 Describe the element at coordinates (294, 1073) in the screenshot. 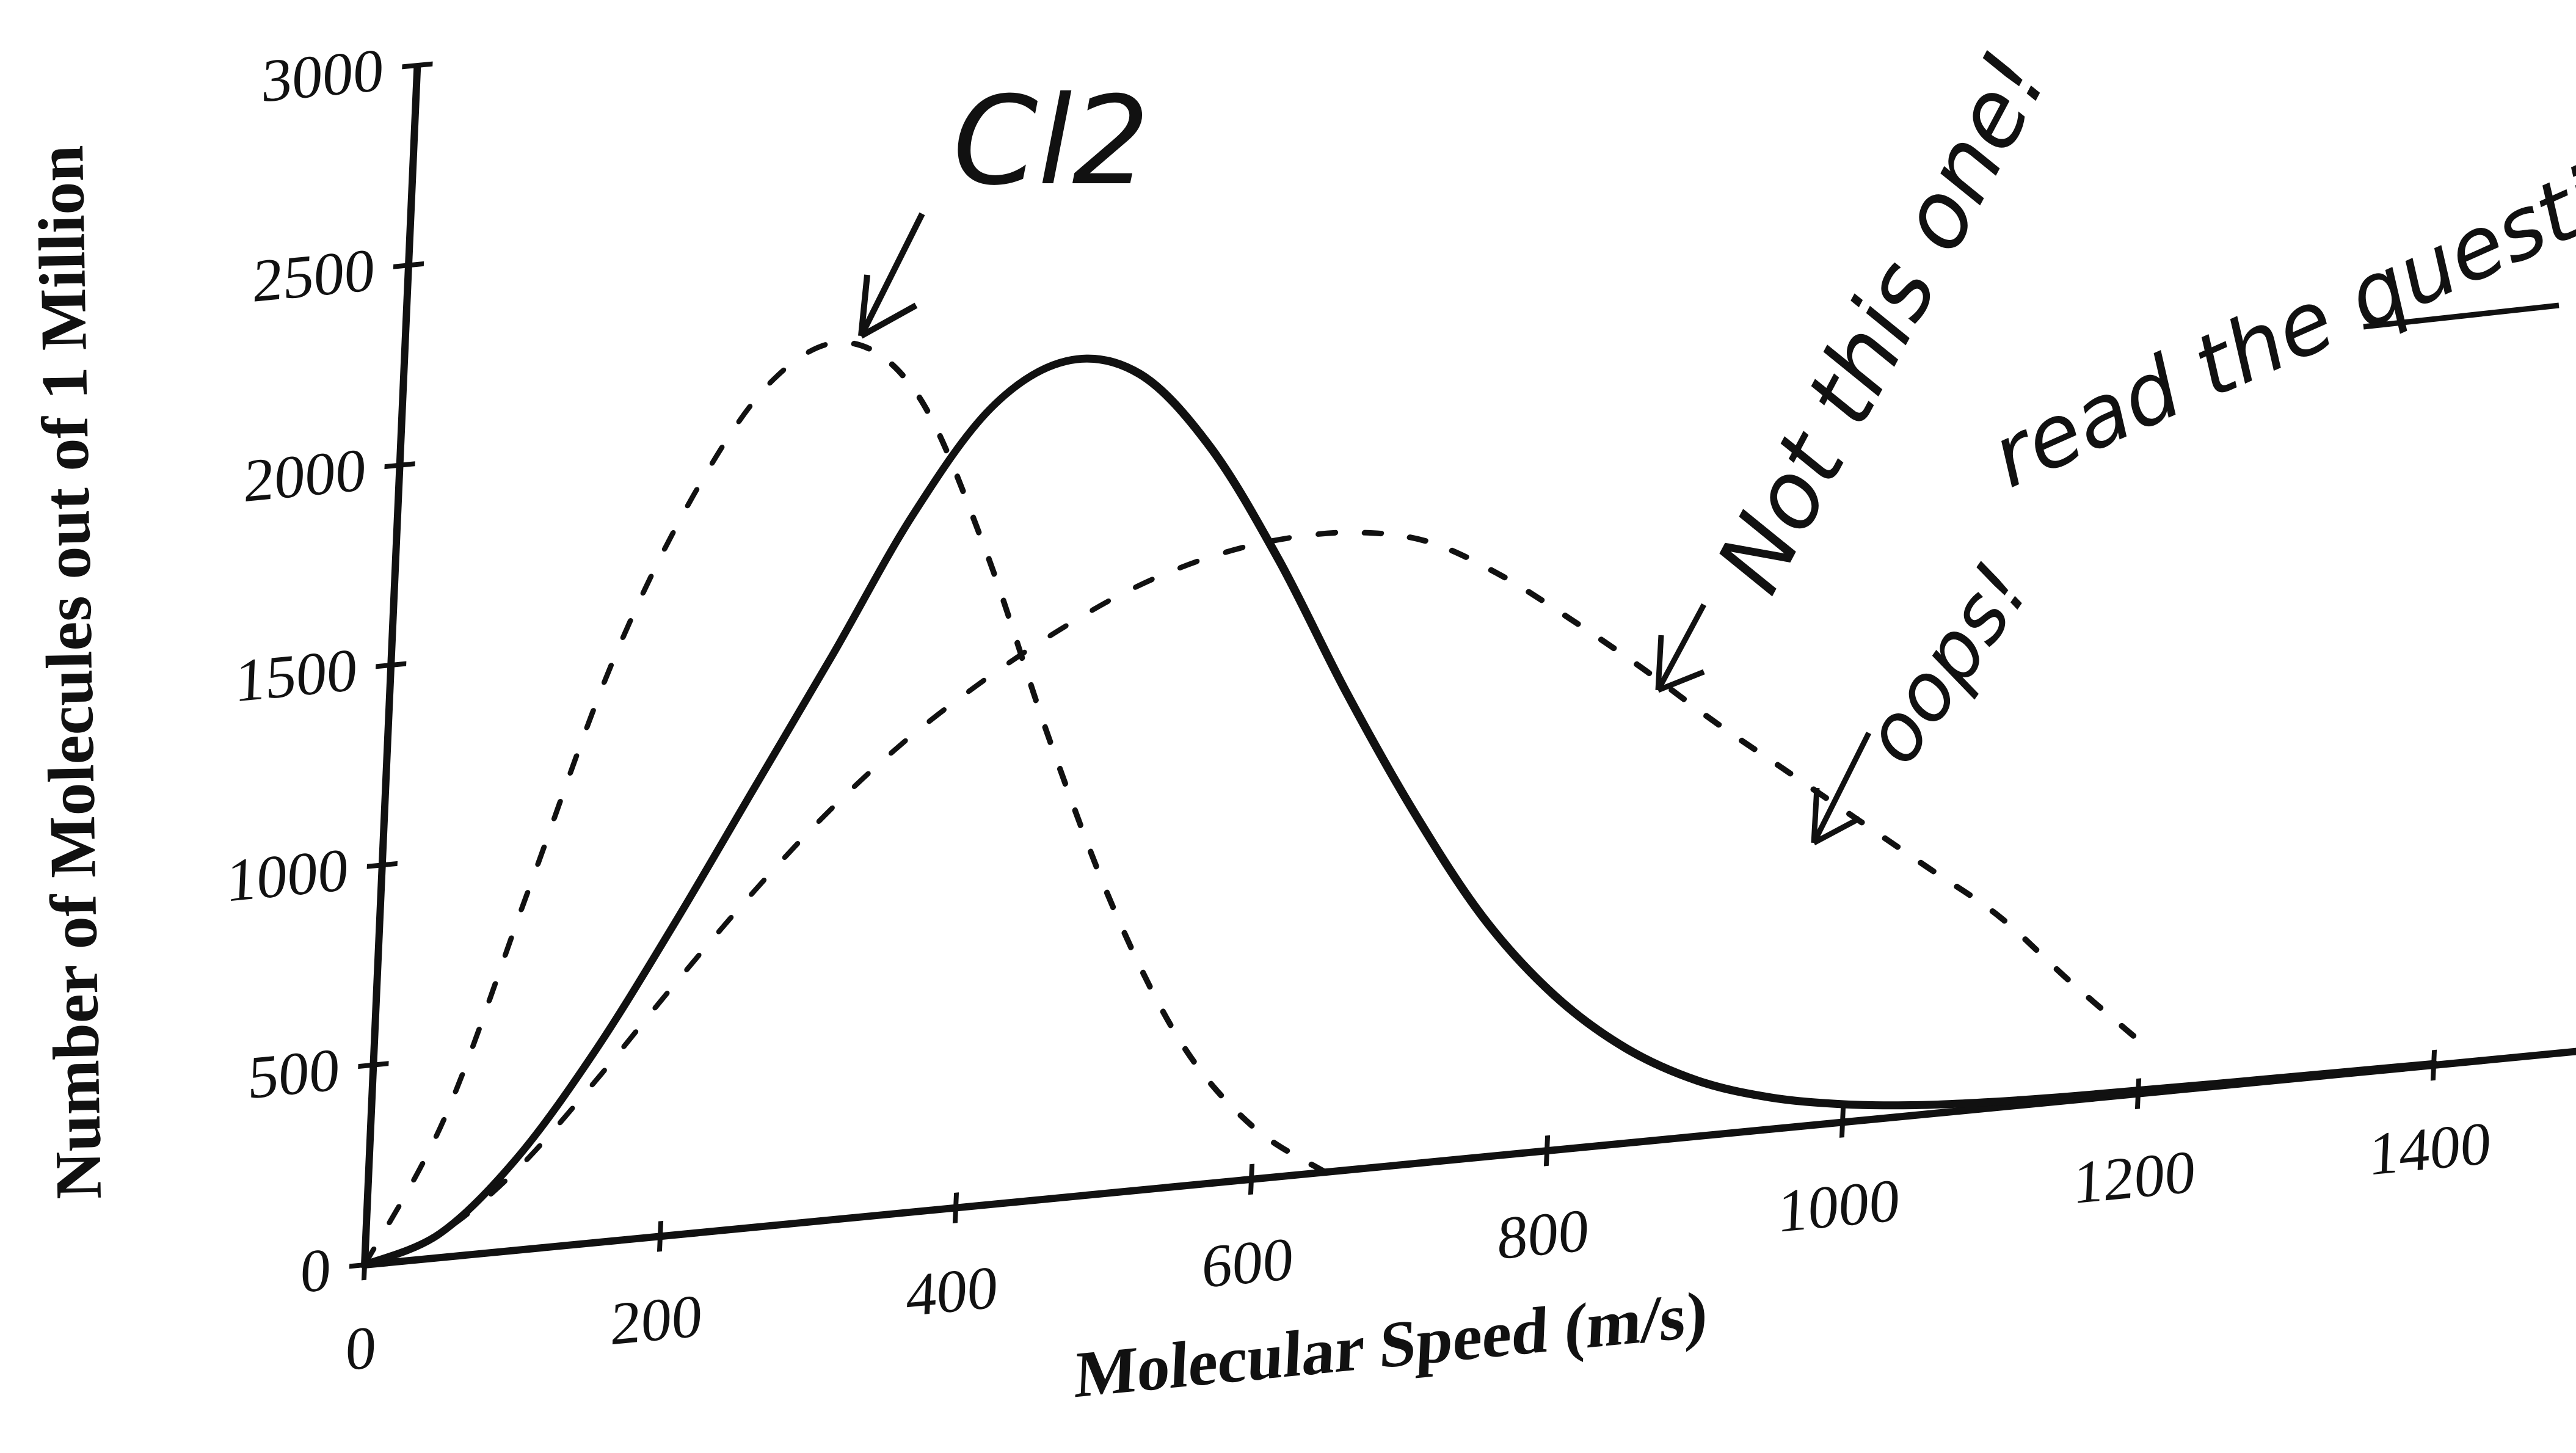

I see `y-tick-label: 500` at that location.